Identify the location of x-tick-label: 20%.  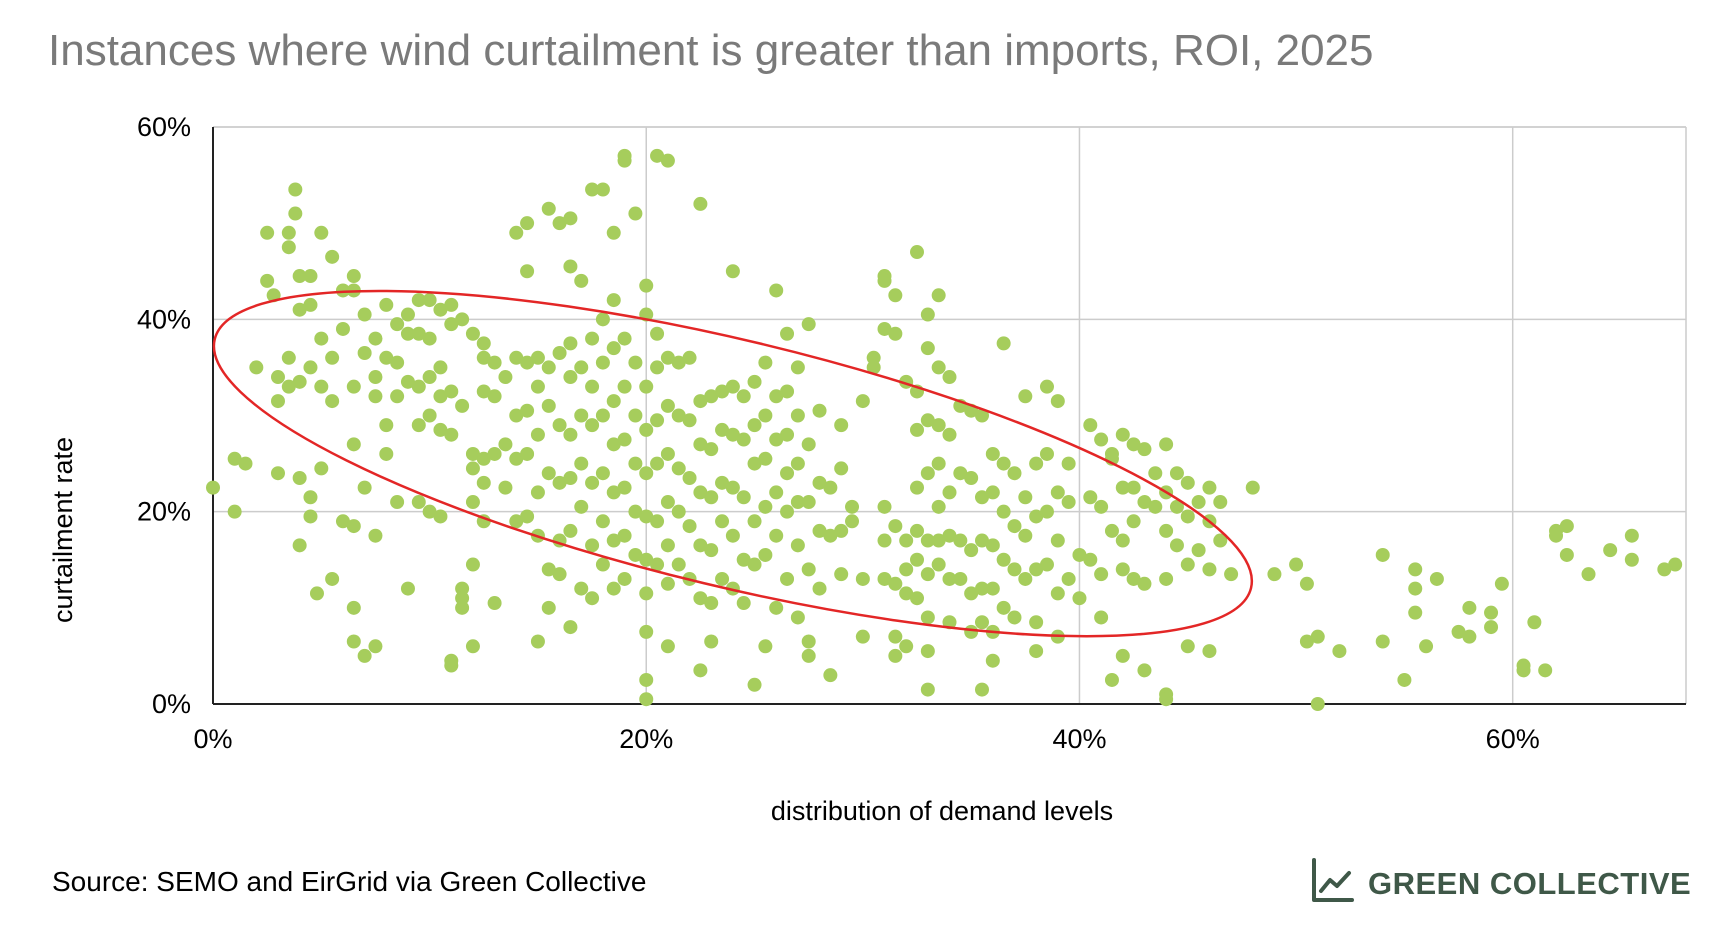
(646, 739).